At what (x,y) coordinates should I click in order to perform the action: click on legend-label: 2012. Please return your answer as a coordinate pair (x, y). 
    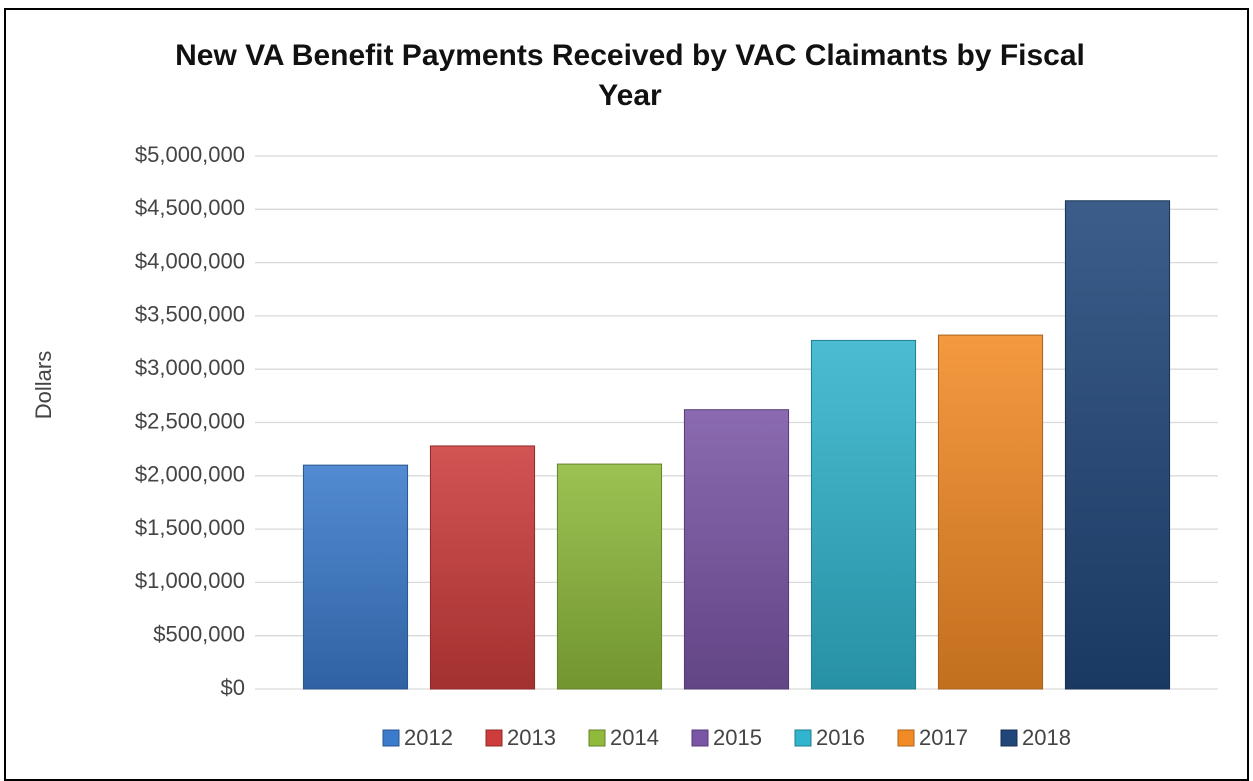
    Looking at the image, I should click on (428, 737).